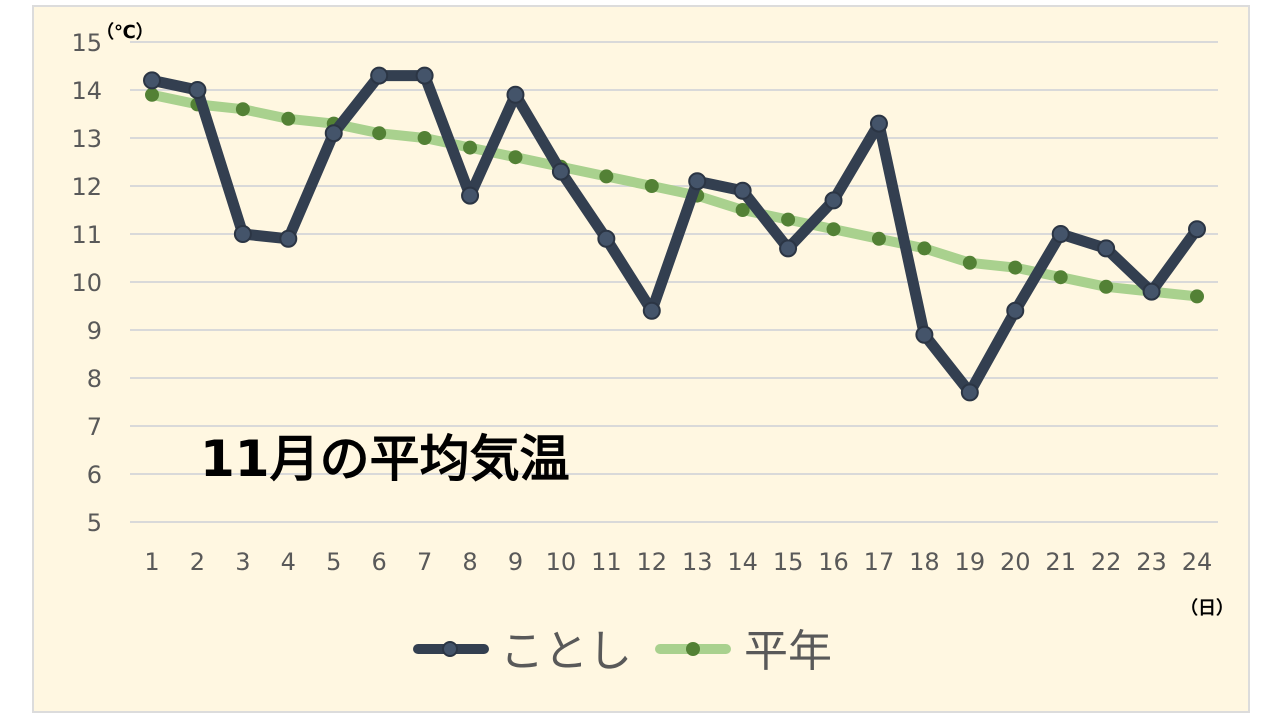 The image size is (1280, 720). Describe the element at coordinates (469, 562) in the screenshot. I see `x-tick-label: 8` at that location.